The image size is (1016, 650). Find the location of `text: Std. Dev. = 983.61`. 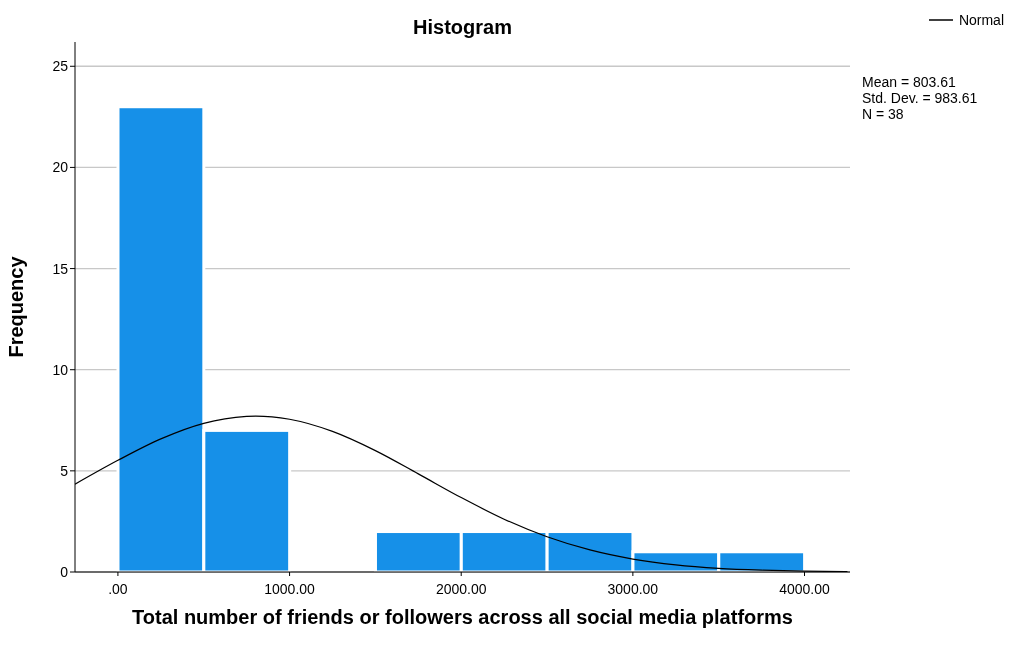

text: Std. Dev. = 983.61 is located at coordinates (920, 98).